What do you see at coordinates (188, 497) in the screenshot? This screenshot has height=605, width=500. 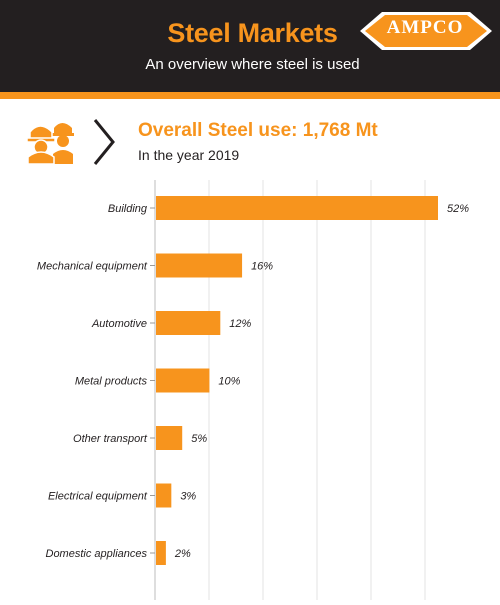 I see `value-label: 3%` at bounding box center [188, 497].